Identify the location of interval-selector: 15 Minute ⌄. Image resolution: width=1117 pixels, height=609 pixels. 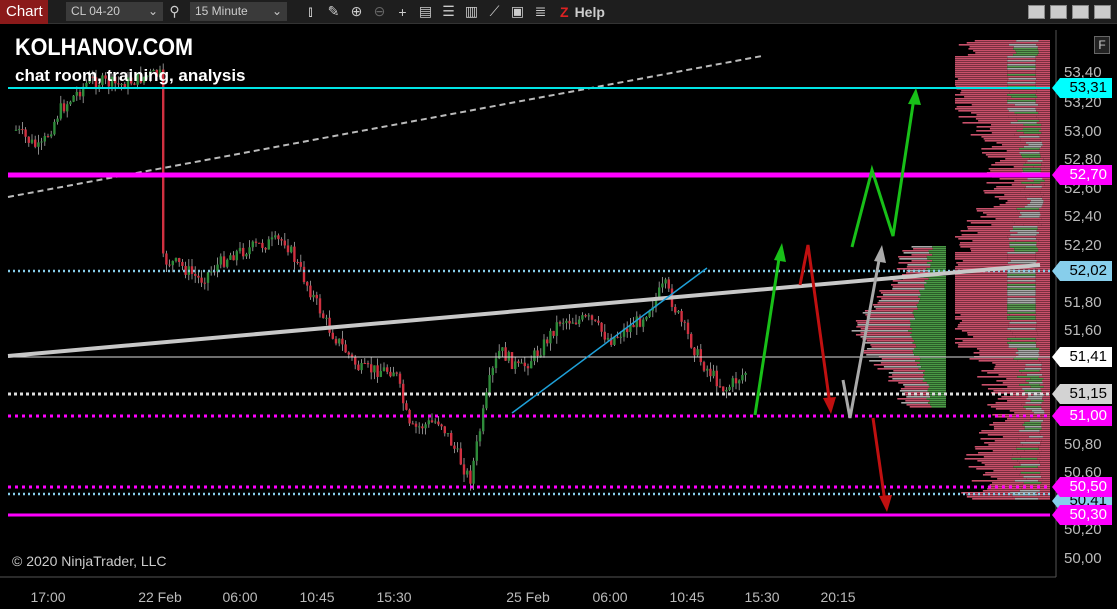
(238, 11).